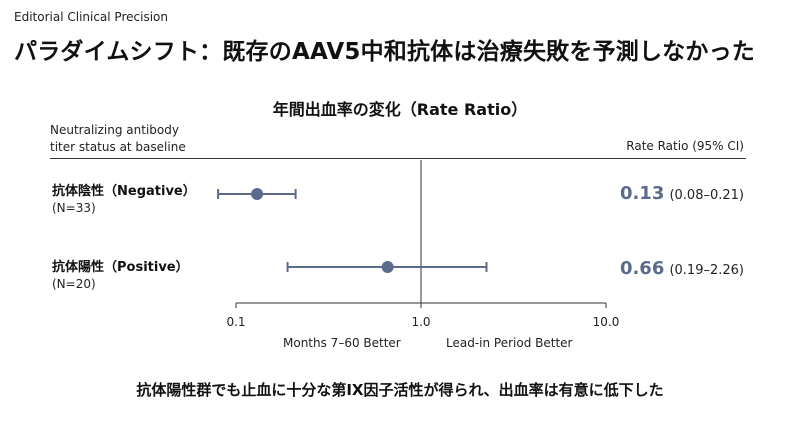  What do you see at coordinates (606, 322) in the screenshot?
I see `x-tick-label: 10.0` at bounding box center [606, 322].